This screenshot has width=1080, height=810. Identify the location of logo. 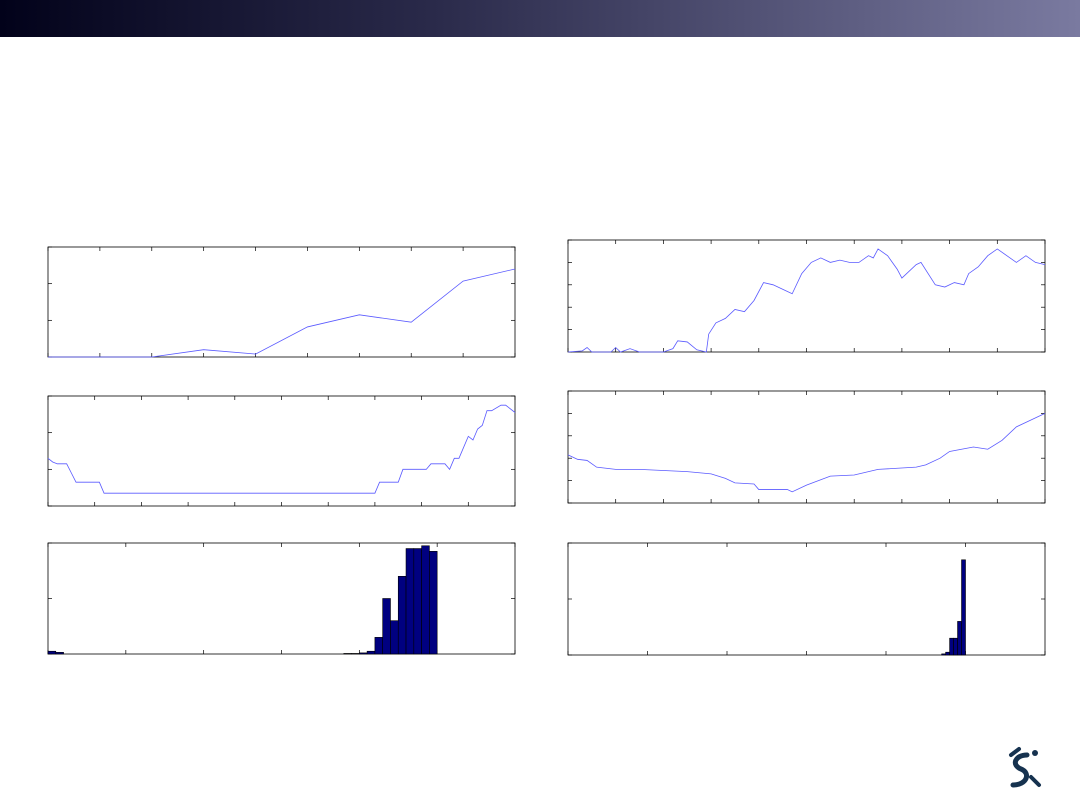
(1025, 767).